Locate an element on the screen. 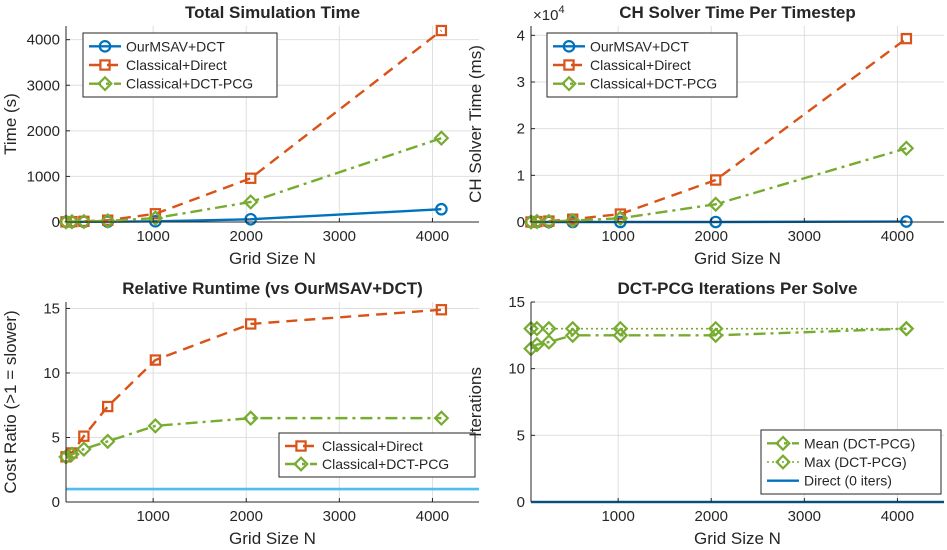 The width and height of the screenshot is (947, 550). chart-title: Relative Runtime (vs OurMSAV+DCT) is located at coordinates (272, 288).